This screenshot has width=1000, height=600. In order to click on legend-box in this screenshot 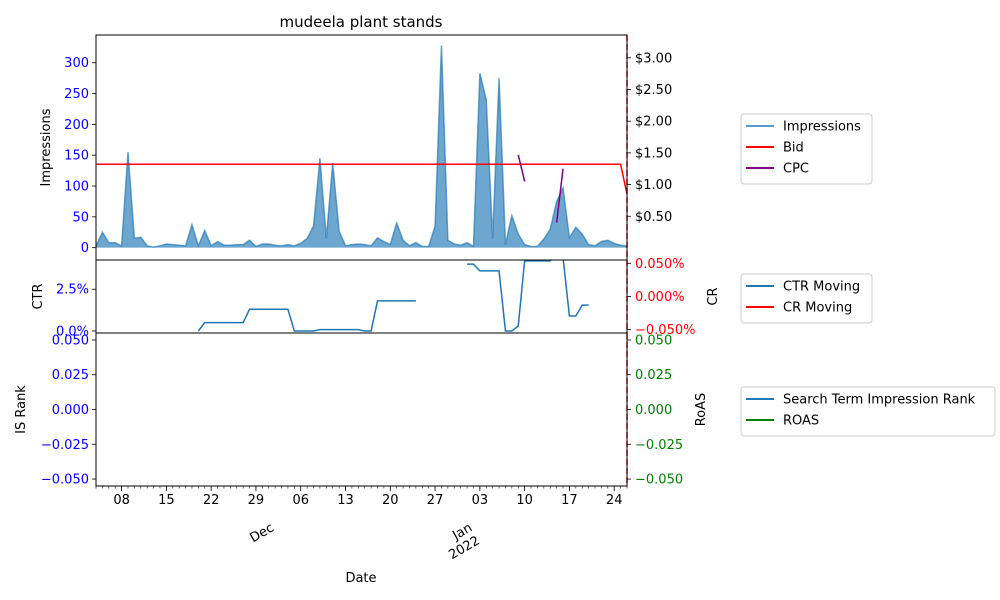, I will do `click(868, 411)`.